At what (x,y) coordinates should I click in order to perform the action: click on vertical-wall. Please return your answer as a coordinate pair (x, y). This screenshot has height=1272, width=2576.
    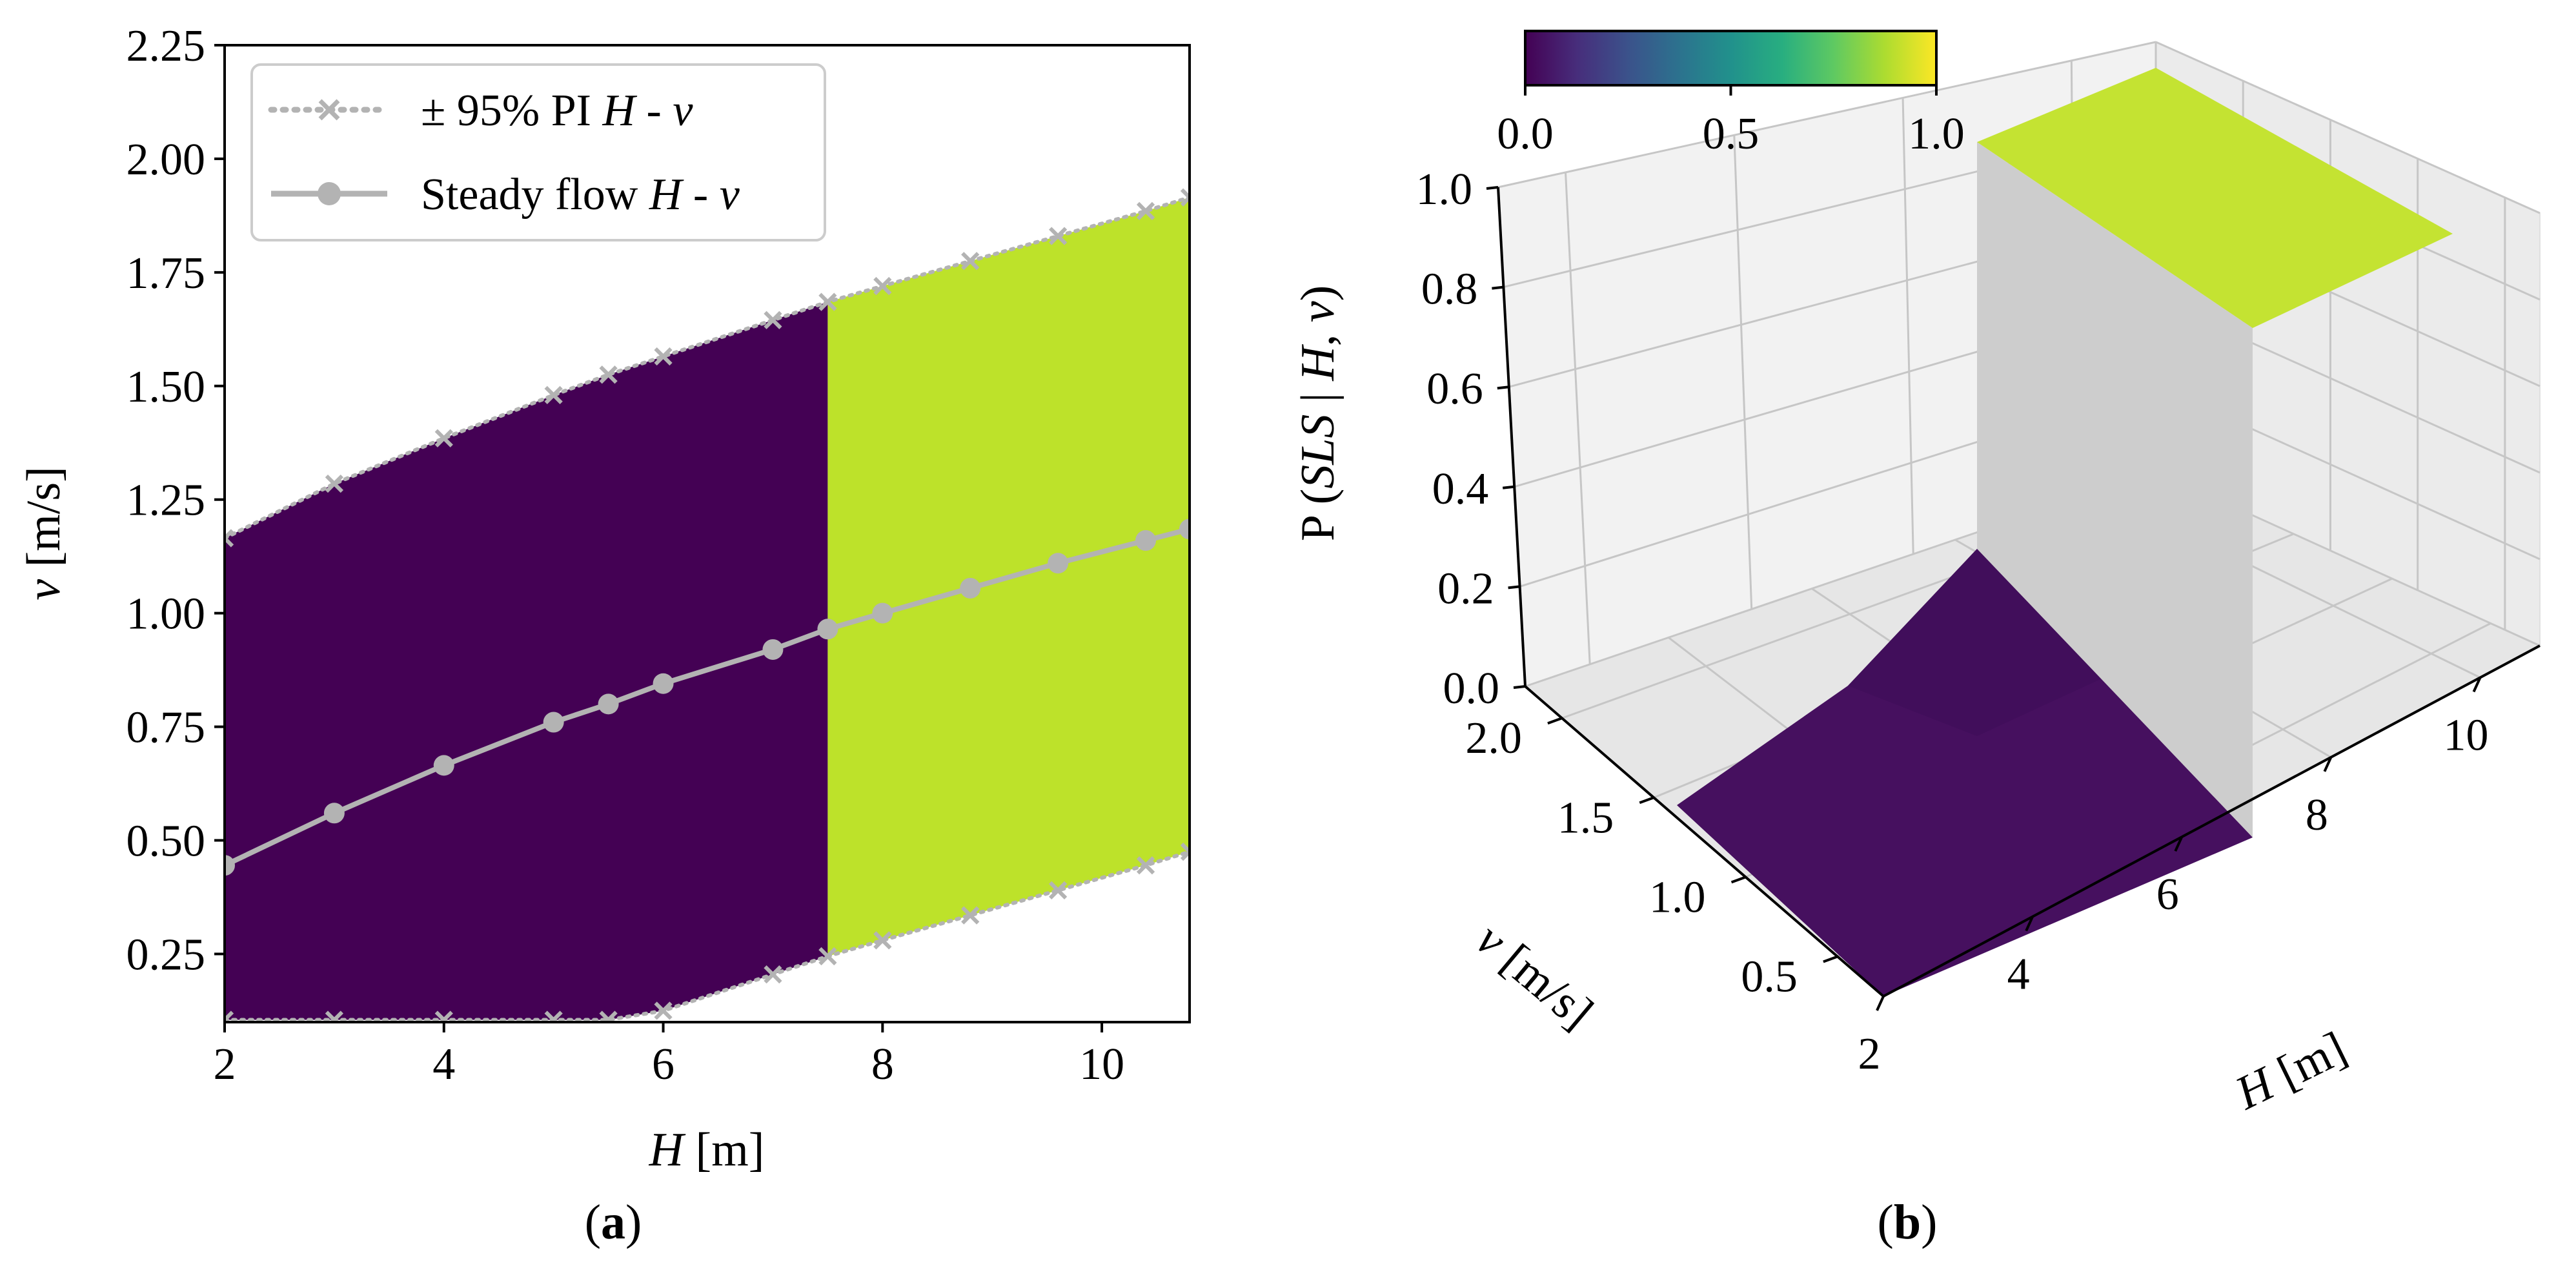
    Looking at the image, I should click on (2115, 489).